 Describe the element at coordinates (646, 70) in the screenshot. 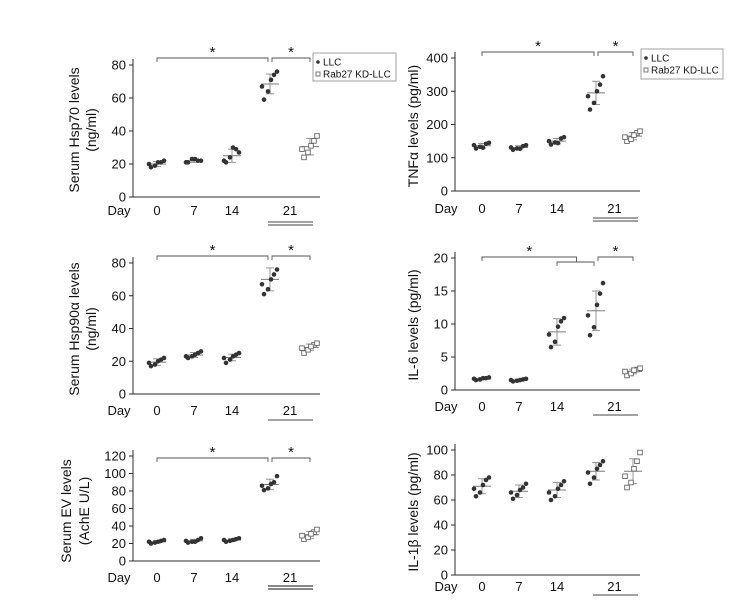

I see `open-square-icon` at that location.